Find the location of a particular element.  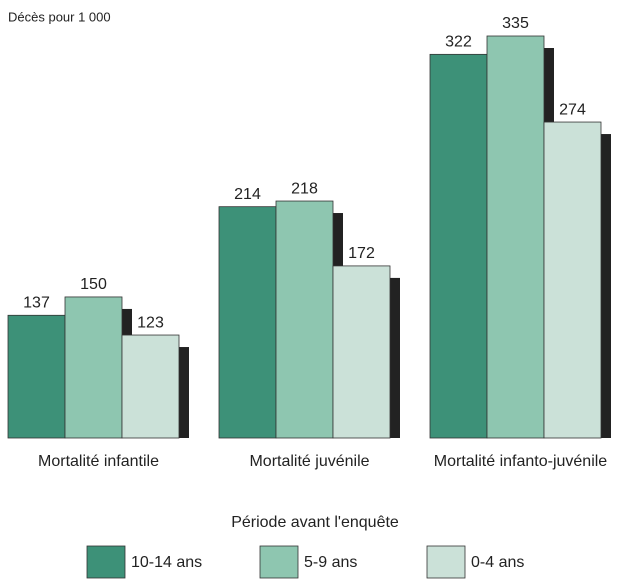

data-label: 137 is located at coordinates (36, 303).